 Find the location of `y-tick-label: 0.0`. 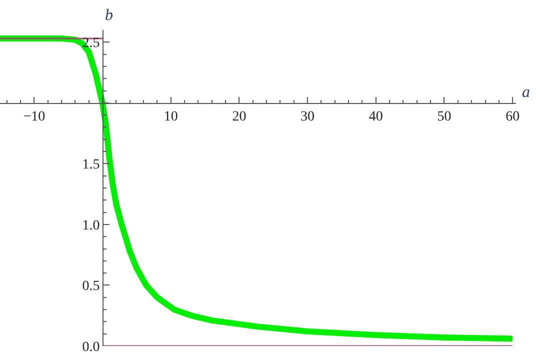

y-tick-label: 0.0 is located at coordinates (91, 347).